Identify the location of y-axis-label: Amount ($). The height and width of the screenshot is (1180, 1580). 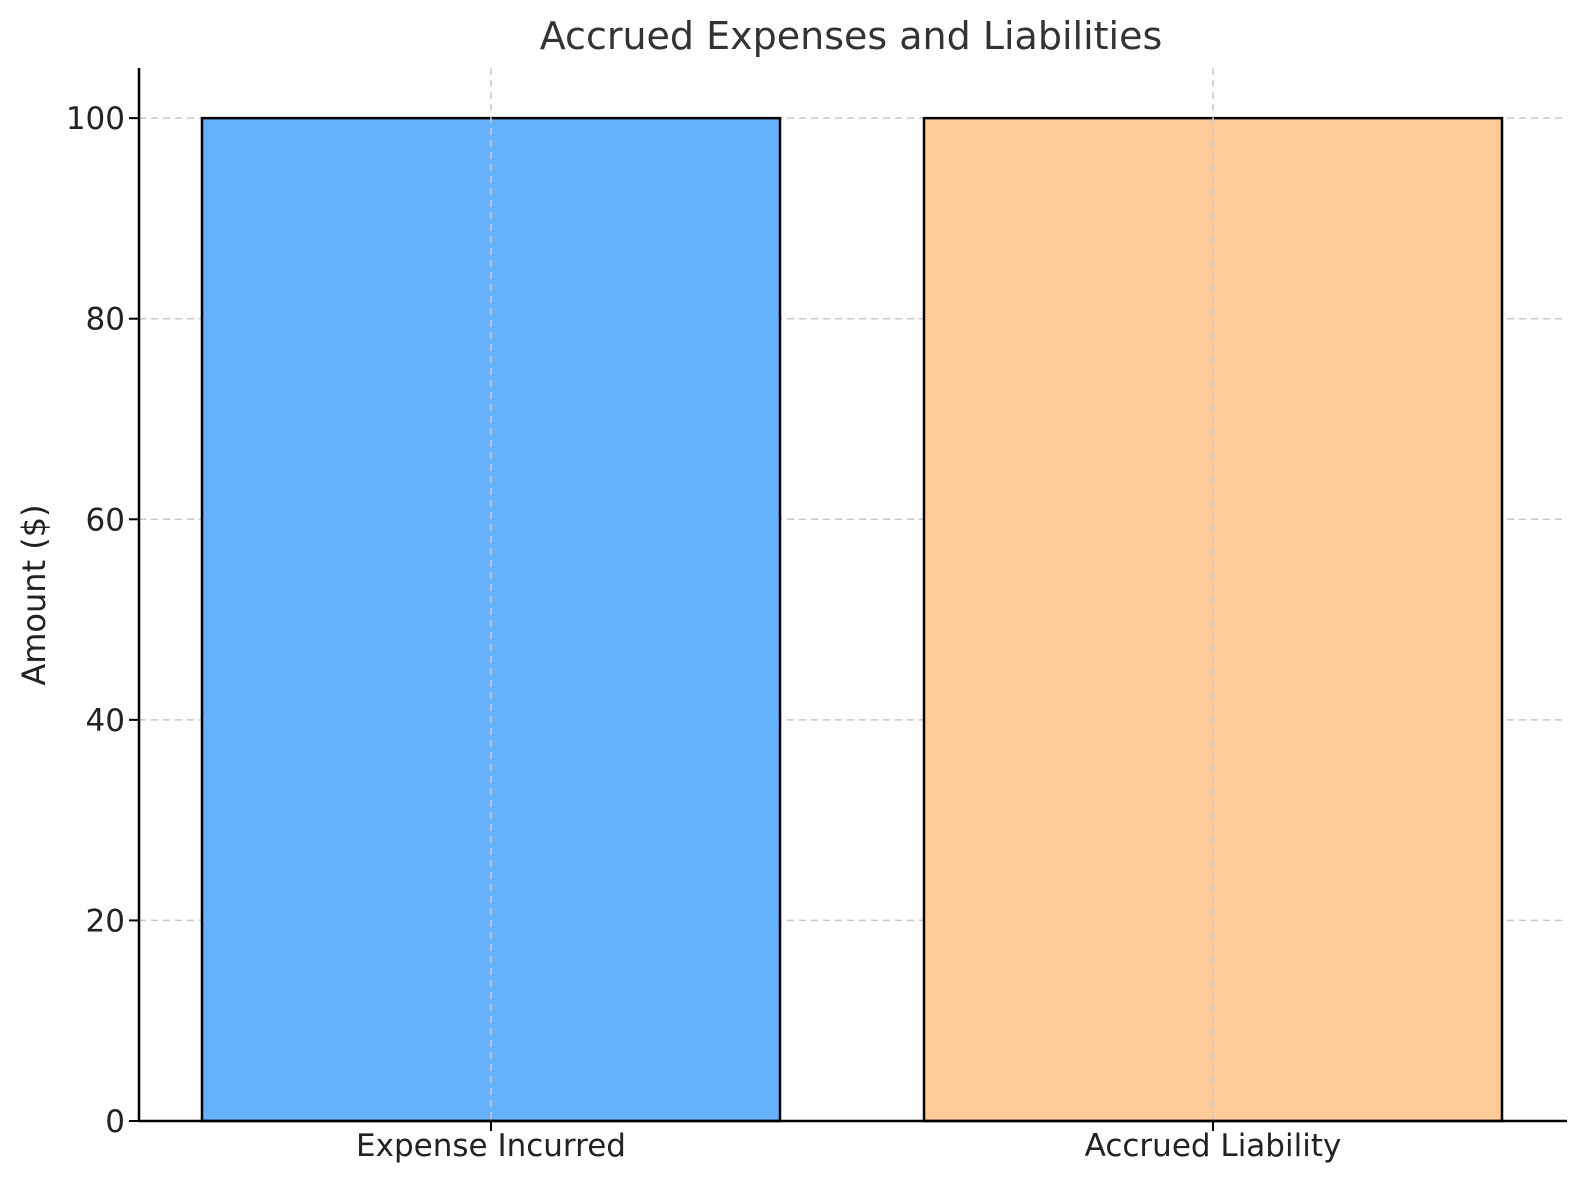
(34, 594).